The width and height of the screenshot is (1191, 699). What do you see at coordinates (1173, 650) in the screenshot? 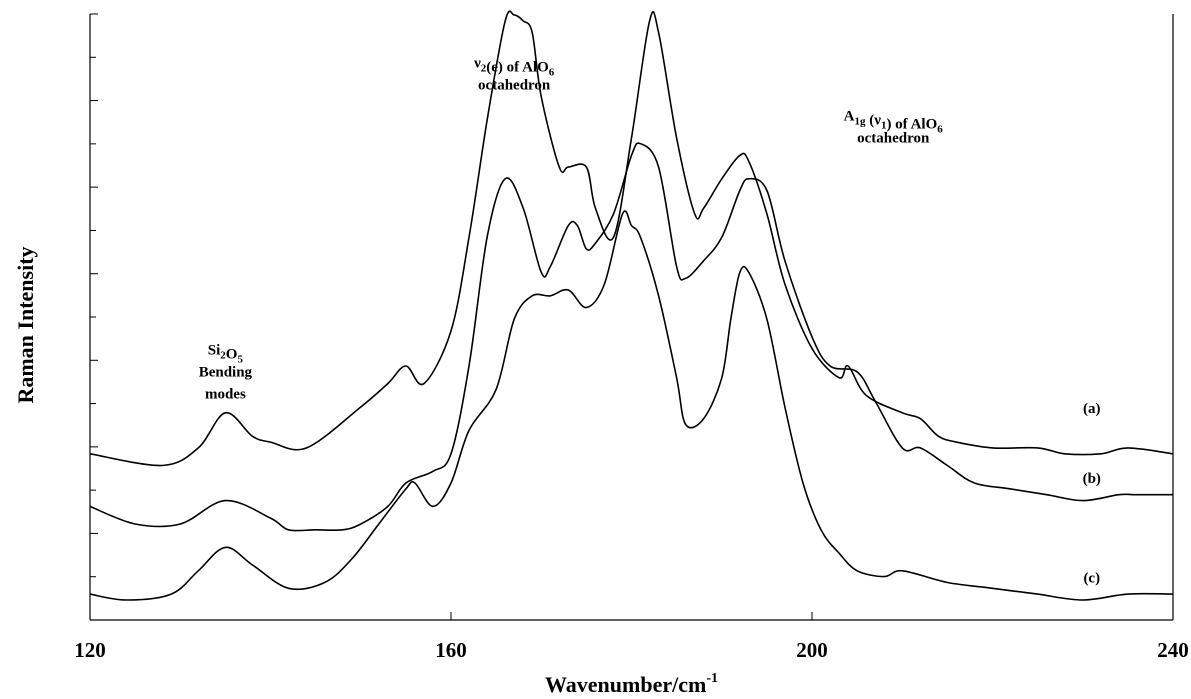
I see `x-tick-label: 240` at bounding box center [1173, 650].